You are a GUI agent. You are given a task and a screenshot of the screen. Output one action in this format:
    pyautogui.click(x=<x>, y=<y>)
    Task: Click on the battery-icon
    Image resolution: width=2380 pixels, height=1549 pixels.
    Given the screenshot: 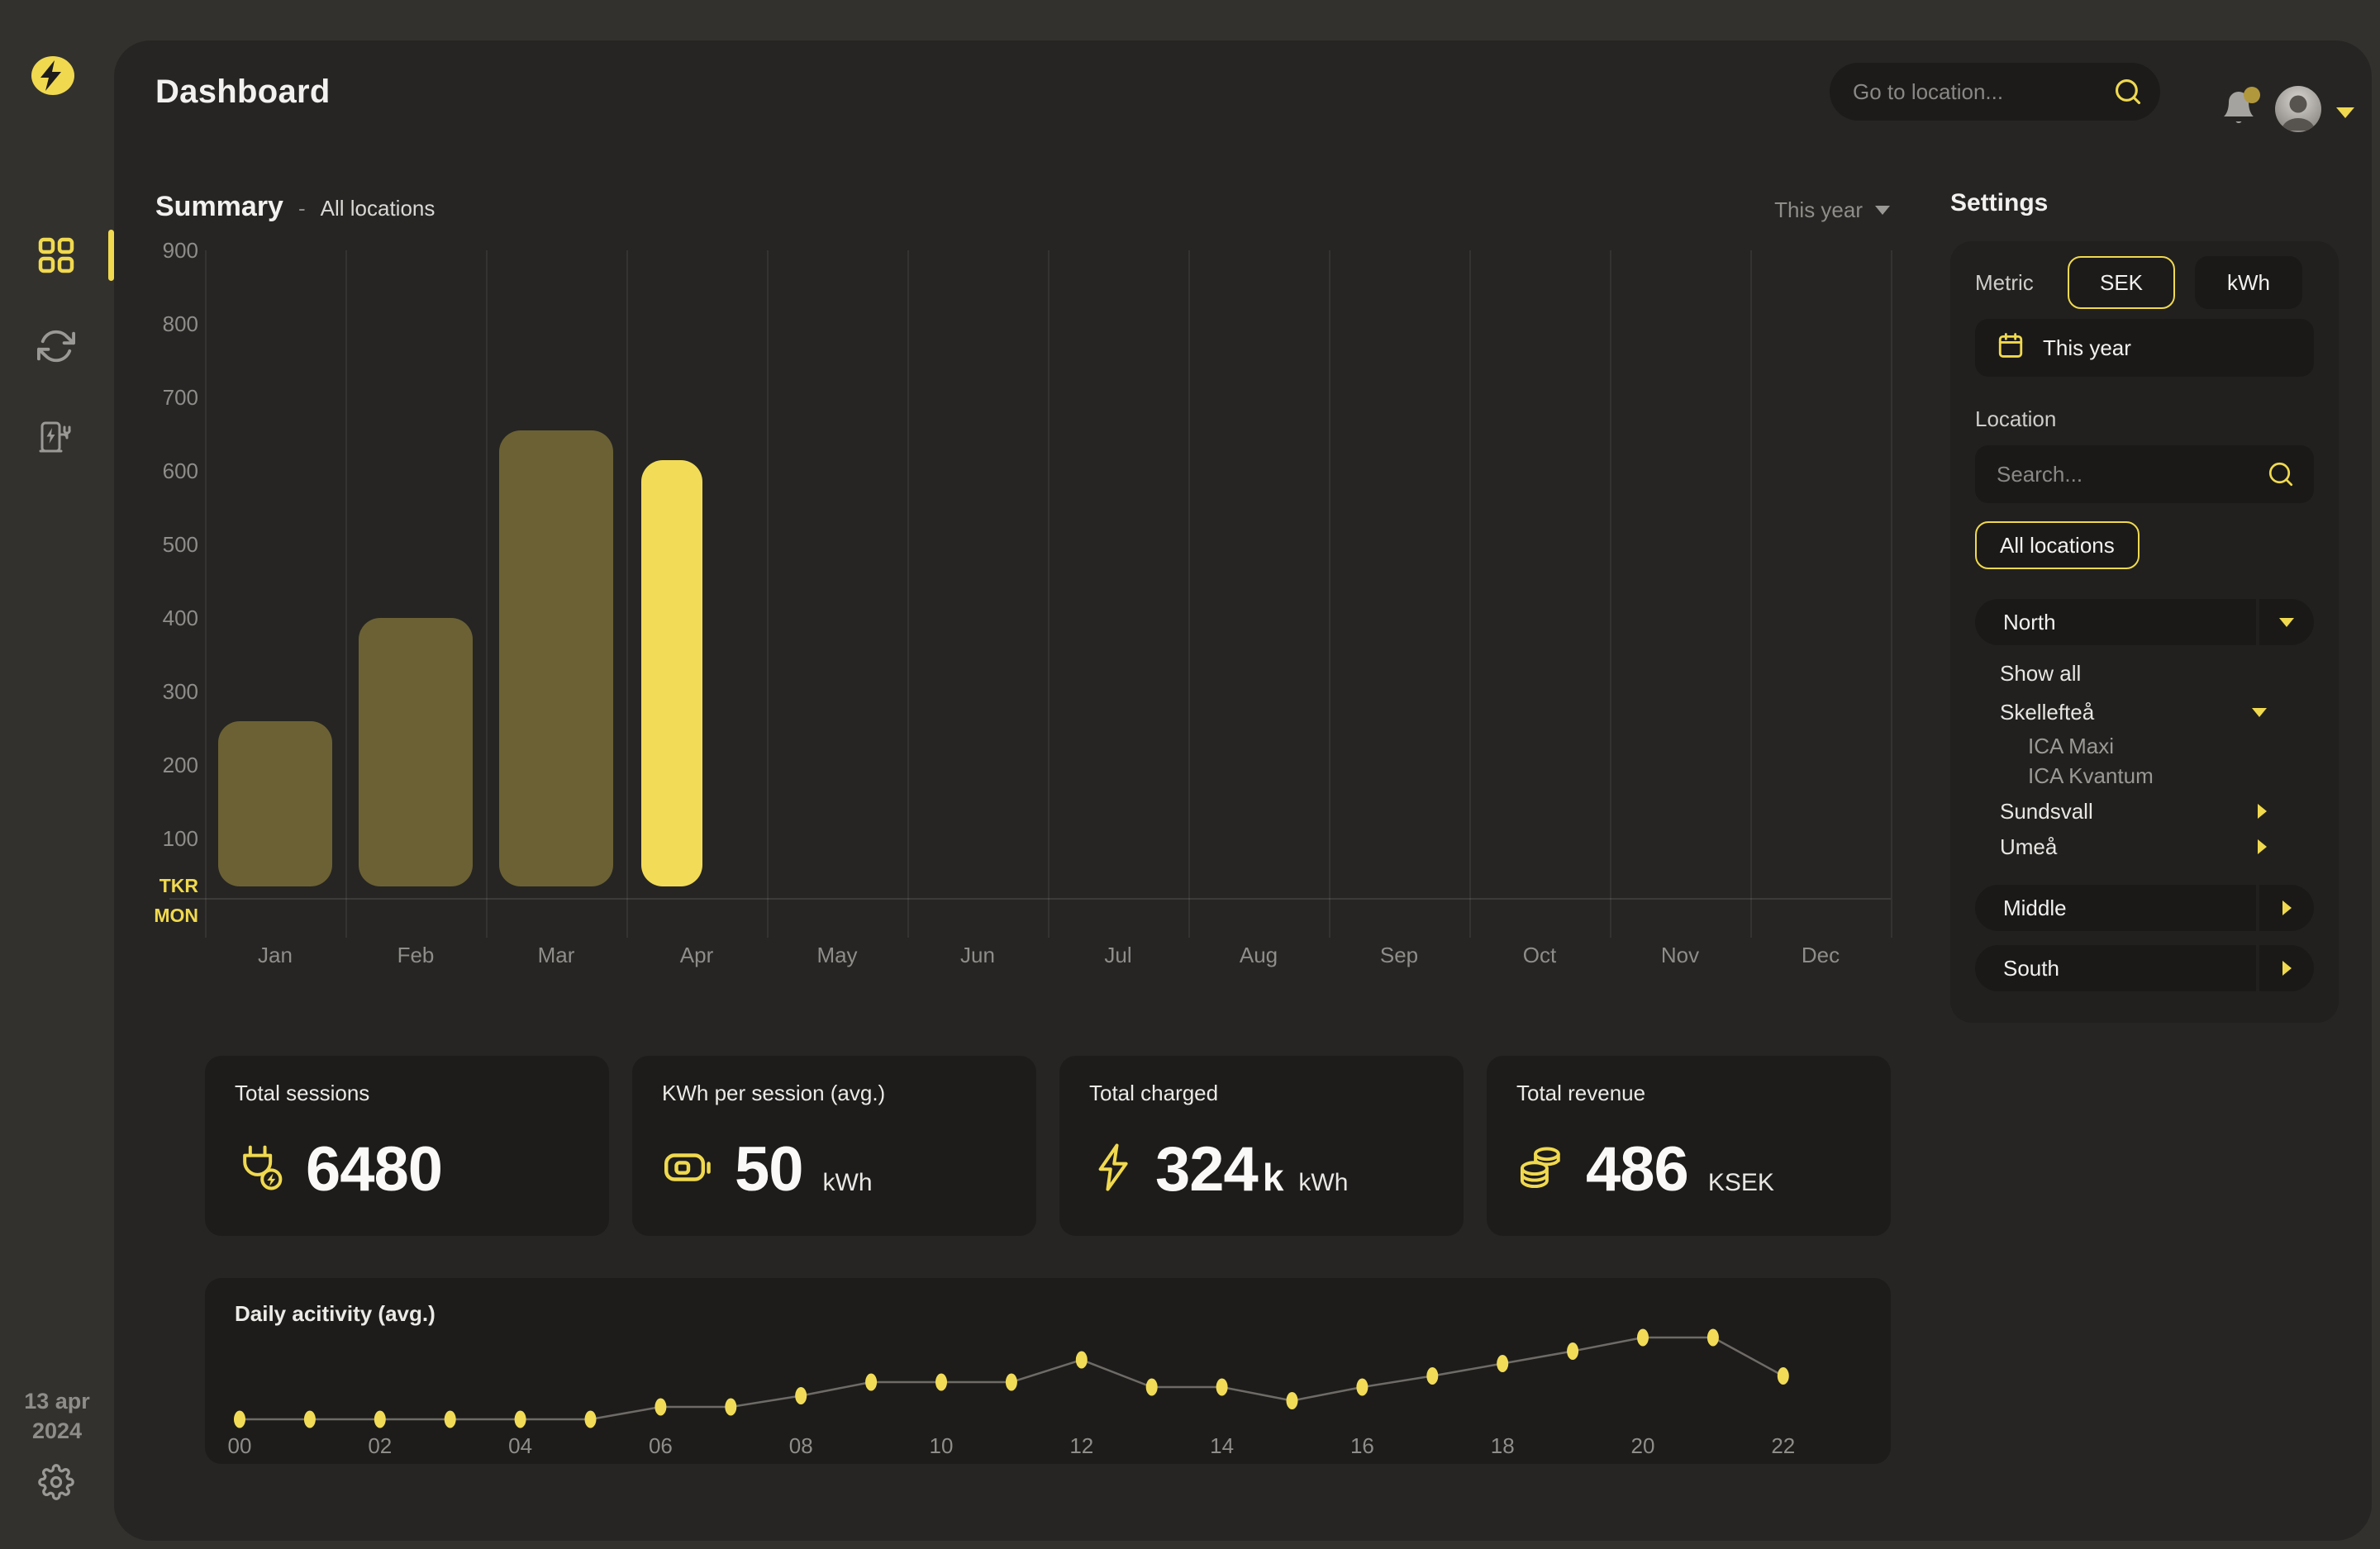 What is the action you would take?
    pyautogui.click(x=688, y=1169)
    